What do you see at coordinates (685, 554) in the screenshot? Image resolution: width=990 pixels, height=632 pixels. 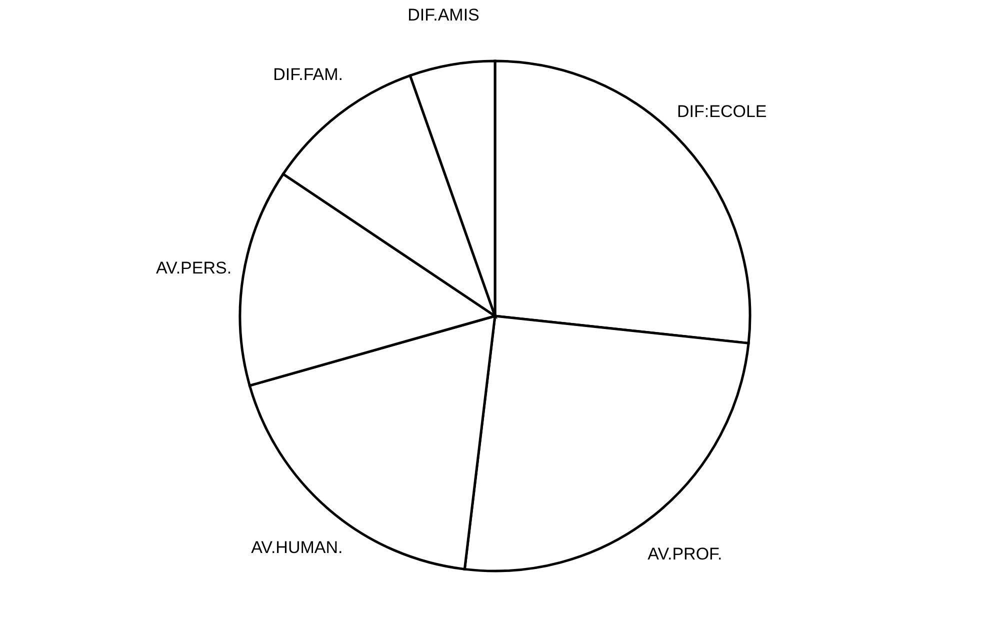 I see `slice-label: AV.PROF.` at bounding box center [685, 554].